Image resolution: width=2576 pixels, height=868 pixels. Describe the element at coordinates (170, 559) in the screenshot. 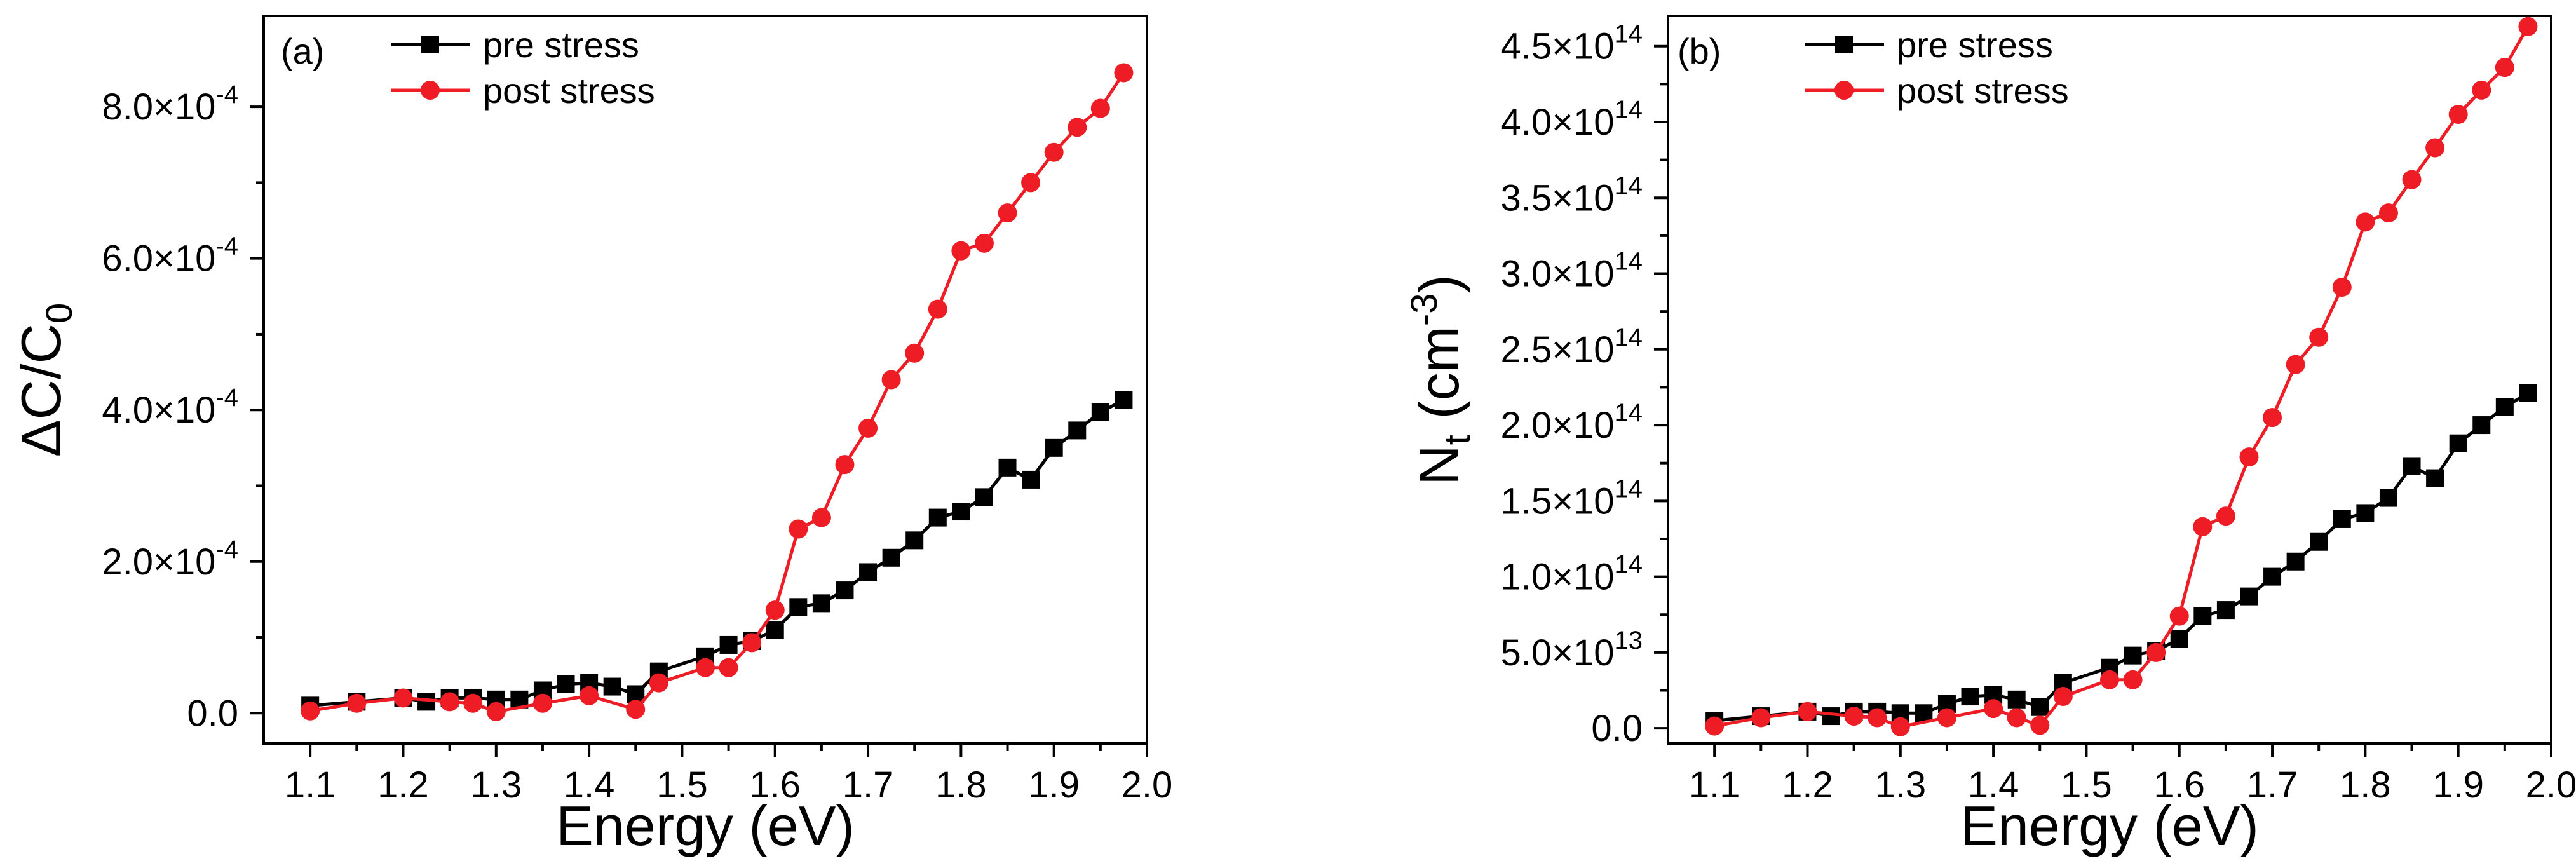

I see `y-tick-label: 2.0×10⁻⁴` at that location.